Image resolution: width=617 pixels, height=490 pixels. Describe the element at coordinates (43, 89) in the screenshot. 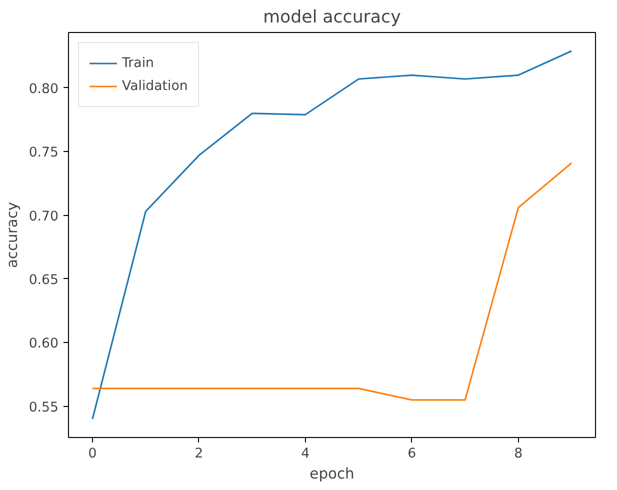

I see `y-tick-label: 0.80` at that location.